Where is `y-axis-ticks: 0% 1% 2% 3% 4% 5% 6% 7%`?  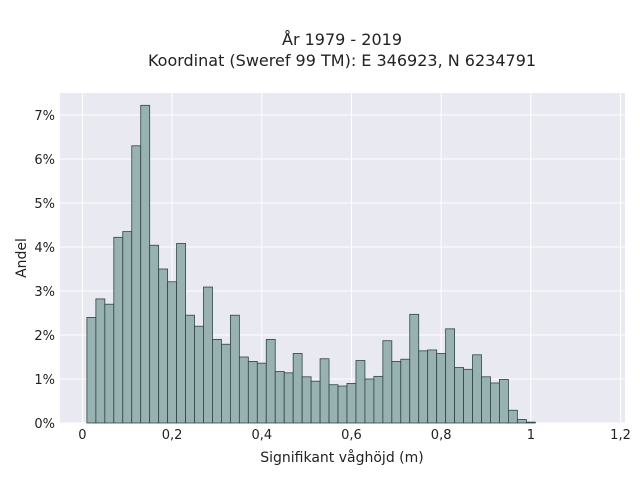
y-axis-ticks: 0% 1% 2% 3% 4% 5% 6% 7% is located at coordinates (44, 270).